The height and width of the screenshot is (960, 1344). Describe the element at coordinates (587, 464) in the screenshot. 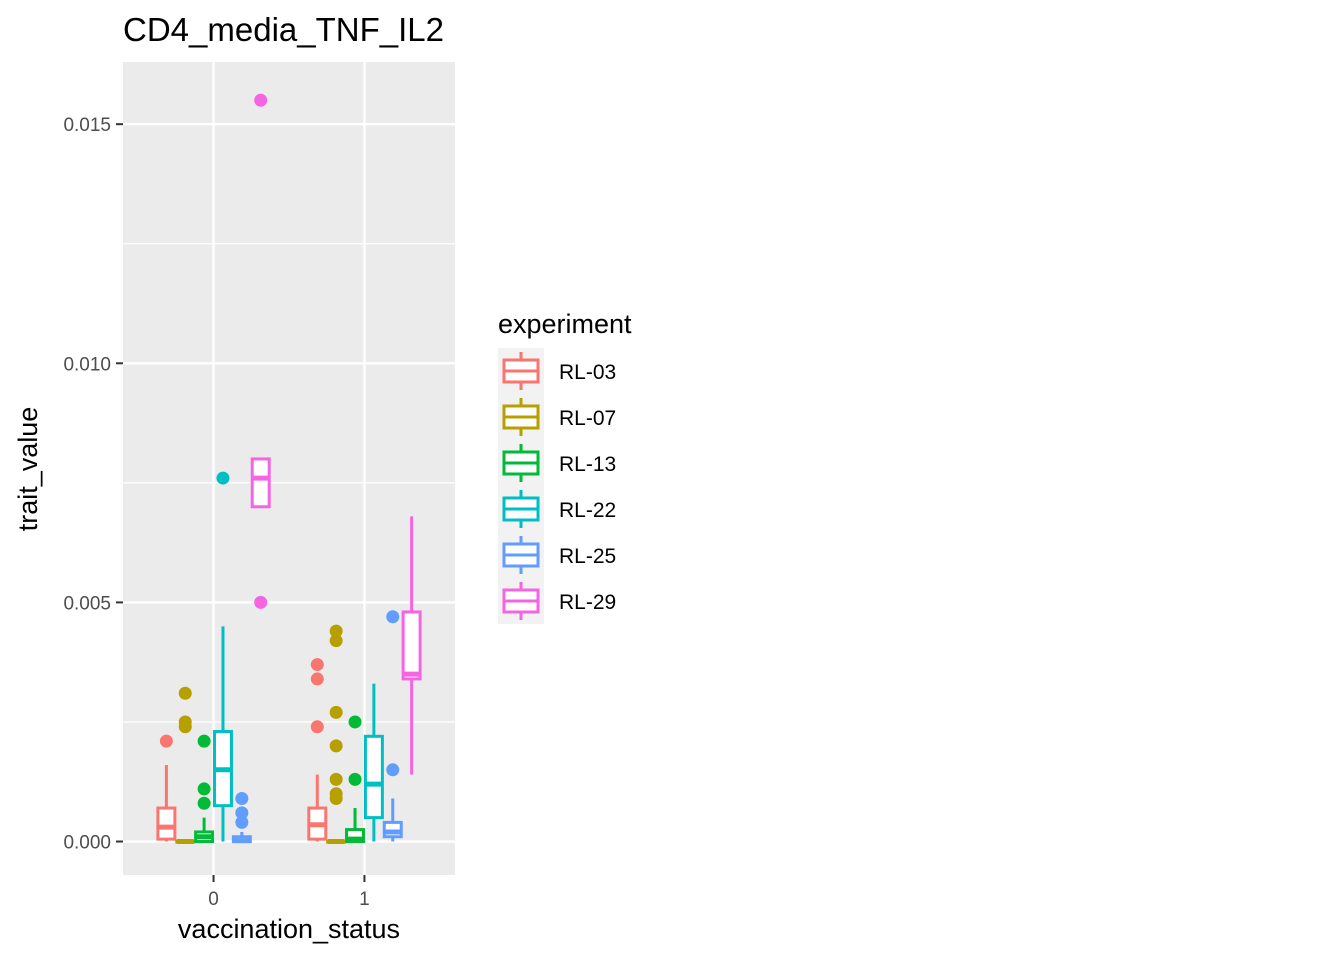

I see `legend-label: RL-13` at that location.